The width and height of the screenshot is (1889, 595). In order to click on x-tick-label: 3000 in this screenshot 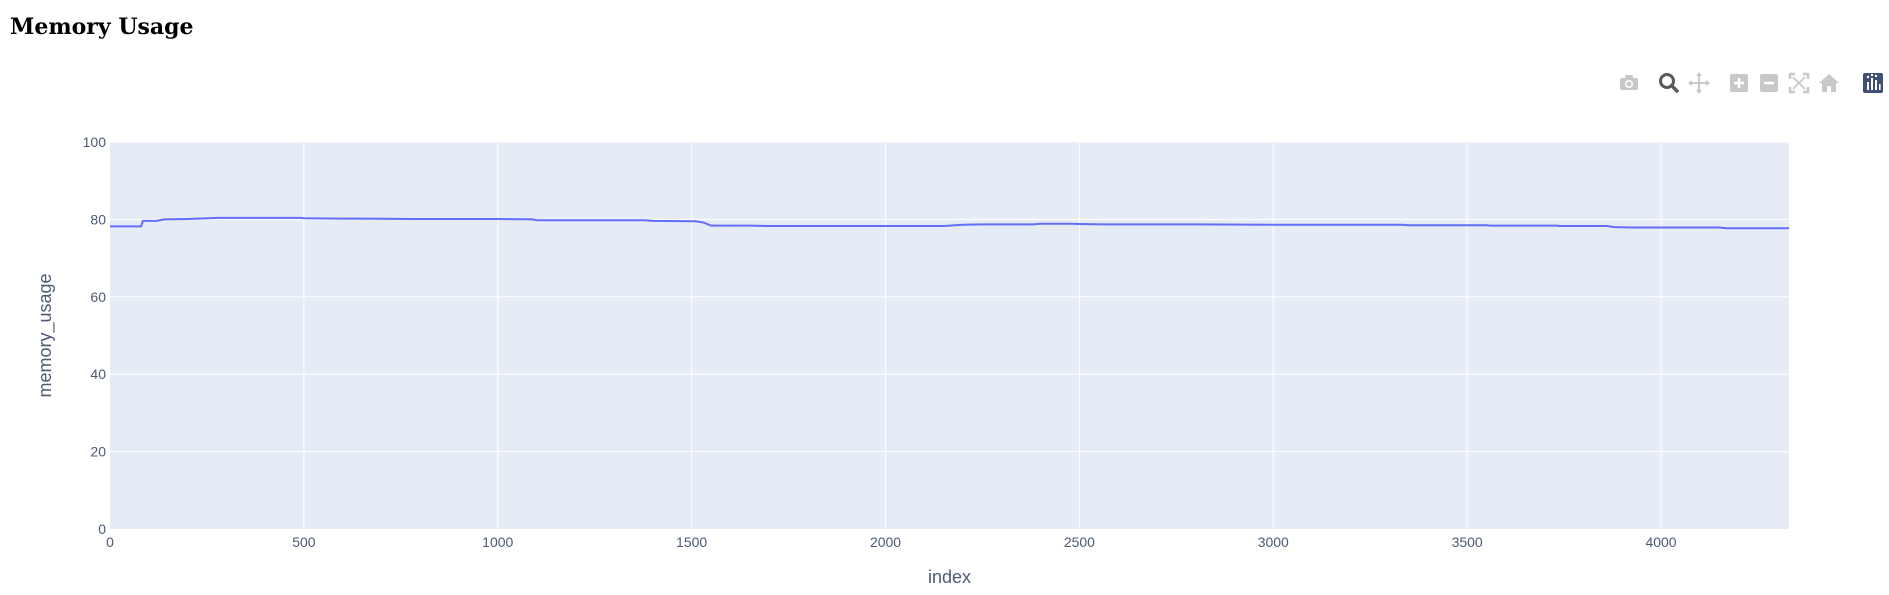, I will do `click(1273, 542)`.